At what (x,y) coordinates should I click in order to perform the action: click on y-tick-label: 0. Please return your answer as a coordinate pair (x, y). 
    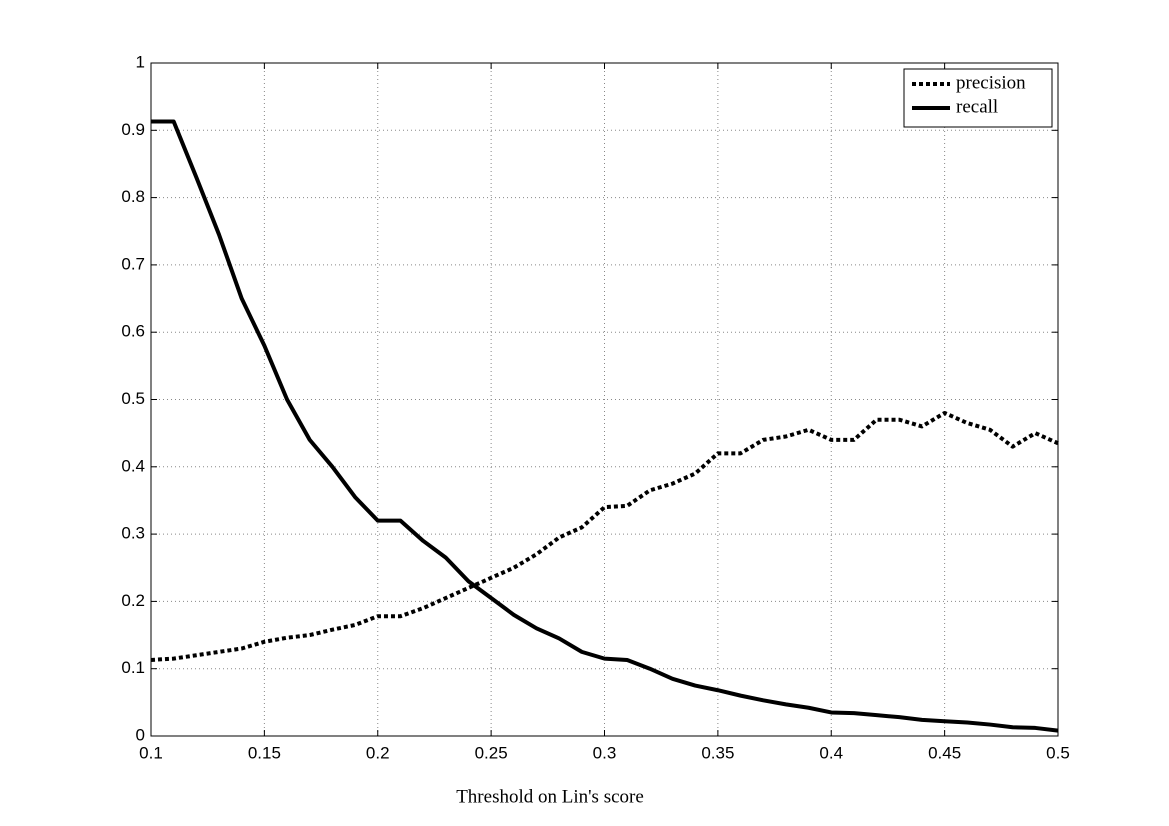
    Looking at the image, I should click on (140, 734).